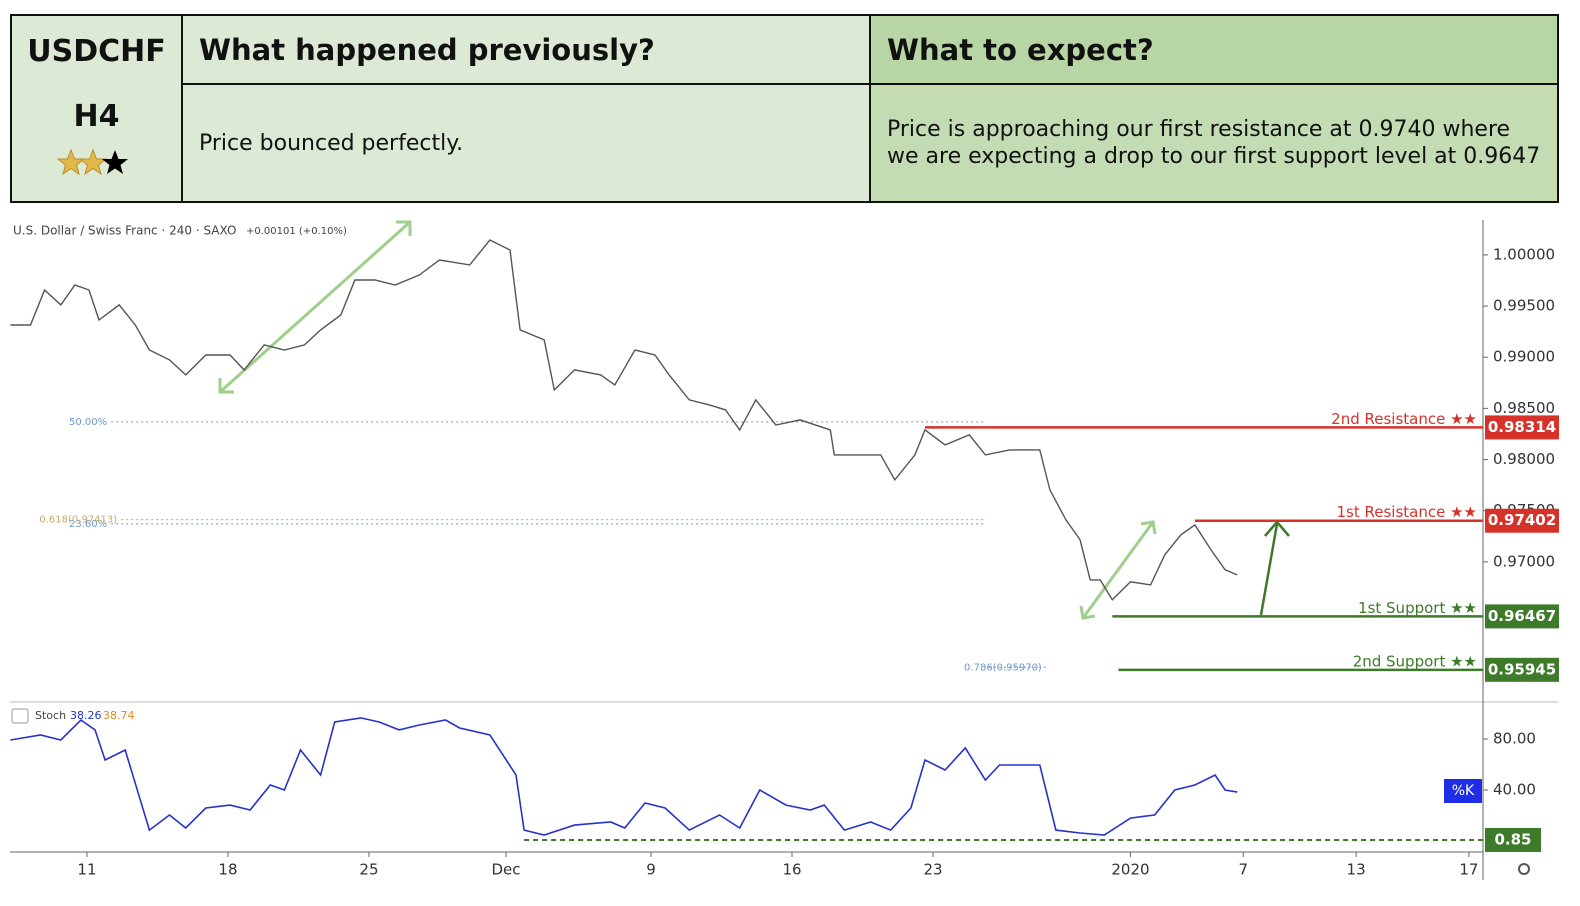 The width and height of the screenshot is (1580, 906). What do you see at coordinates (526, 49) in the screenshot?
I see `header-previous: What happened previously?` at bounding box center [526, 49].